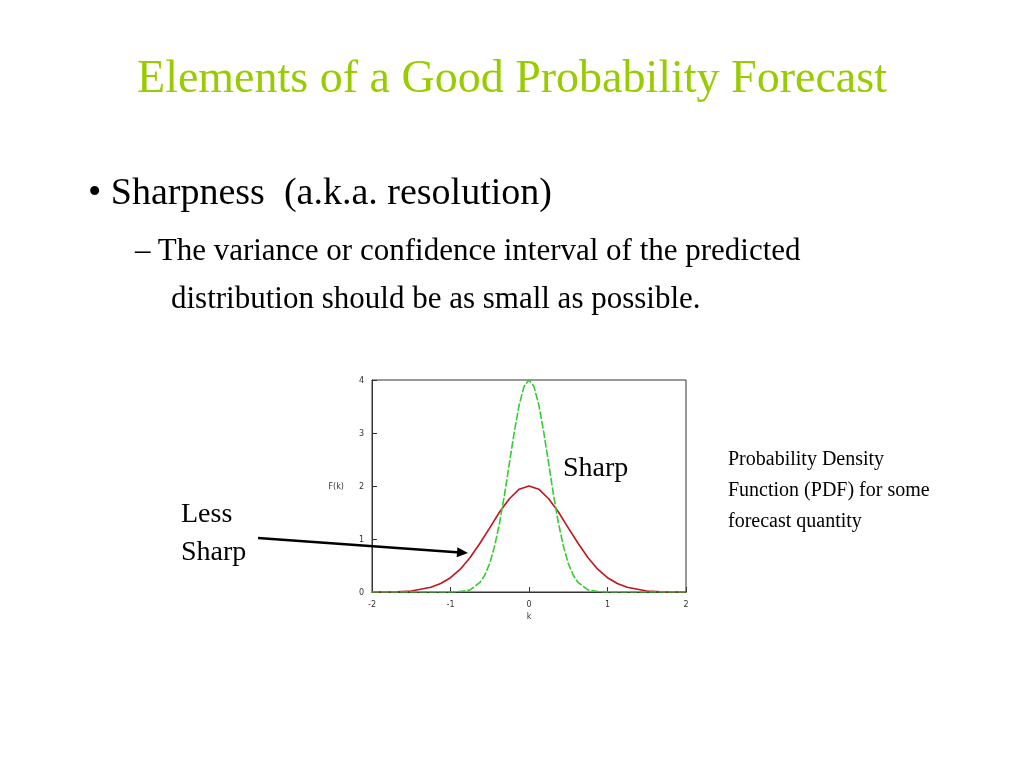 This screenshot has height=768, width=1024. I want to click on y-tick-label: 4, so click(361, 380).